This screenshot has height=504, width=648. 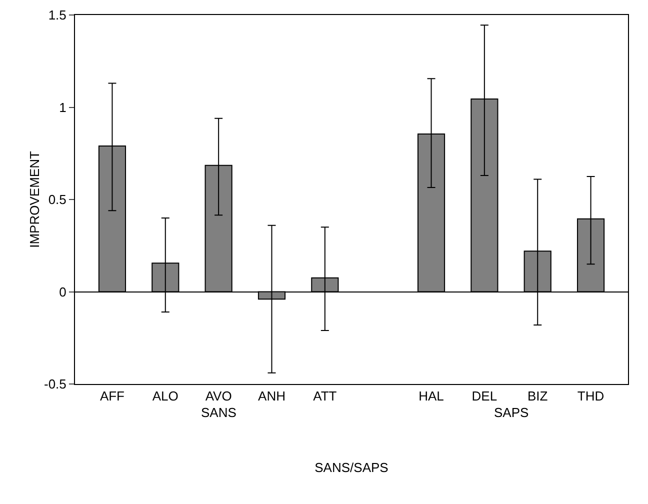 What do you see at coordinates (272, 396) in the screenshot?
I see `x-tick-label: ANH` at bounding box center [272, 396].